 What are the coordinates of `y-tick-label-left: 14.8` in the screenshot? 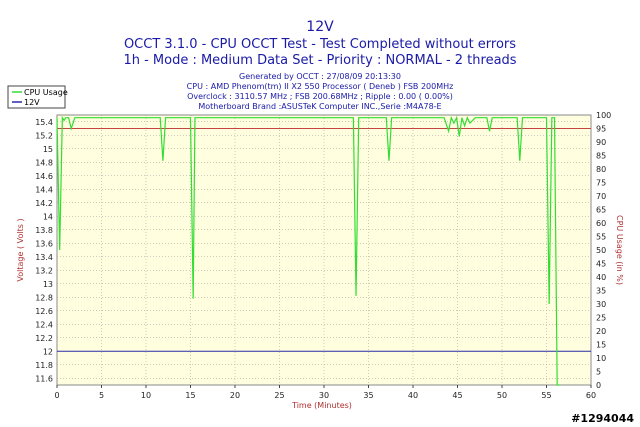 It's located at (44, 162).